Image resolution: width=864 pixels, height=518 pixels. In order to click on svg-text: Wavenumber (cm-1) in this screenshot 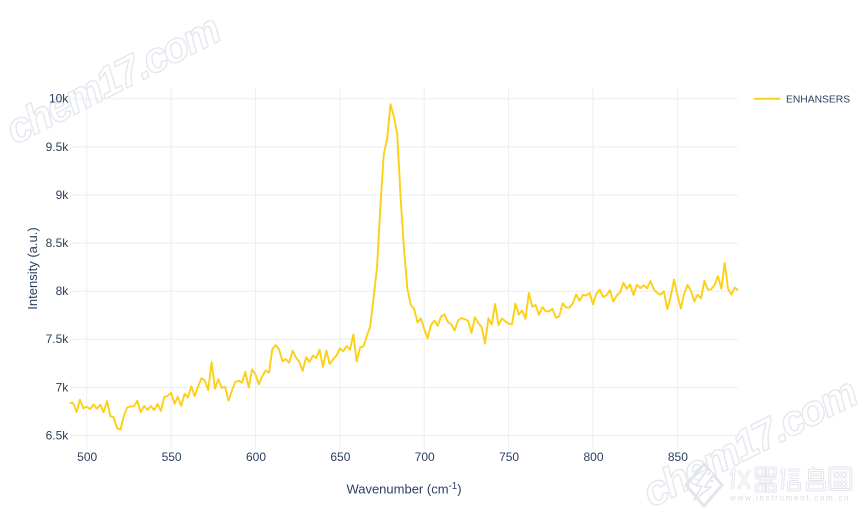, I will do `click(403, 489)`.